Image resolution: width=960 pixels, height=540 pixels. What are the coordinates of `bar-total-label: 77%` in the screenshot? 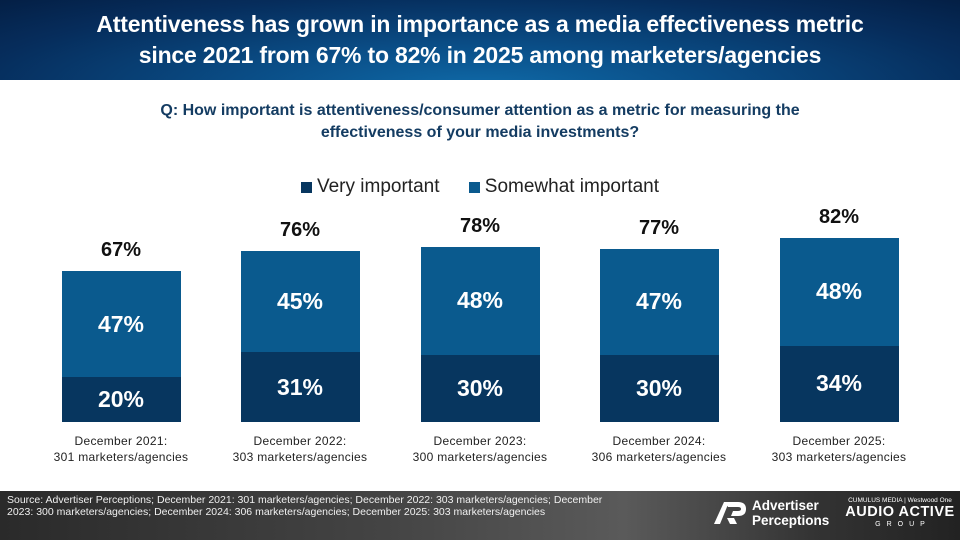 It's located at (659, 227).